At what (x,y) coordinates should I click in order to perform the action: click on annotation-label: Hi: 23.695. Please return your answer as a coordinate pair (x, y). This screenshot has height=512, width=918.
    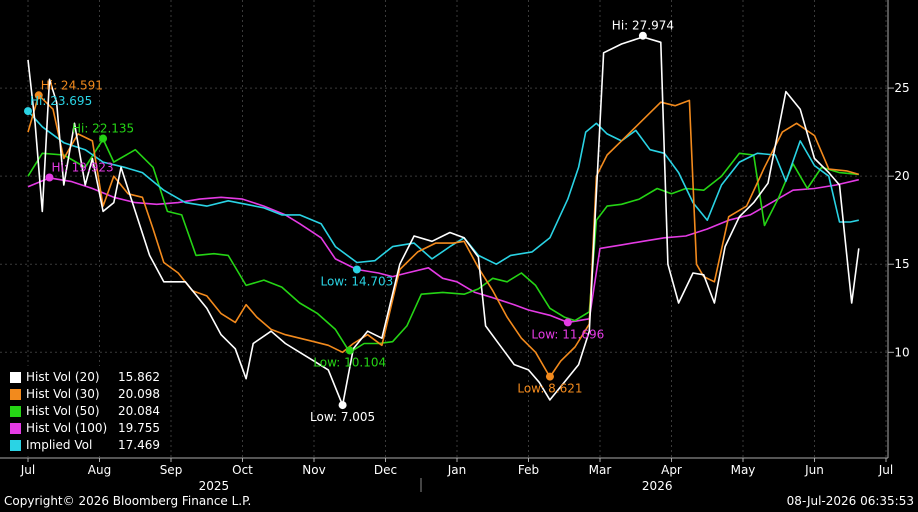
    Looking at the image, I should click on (61, 101).